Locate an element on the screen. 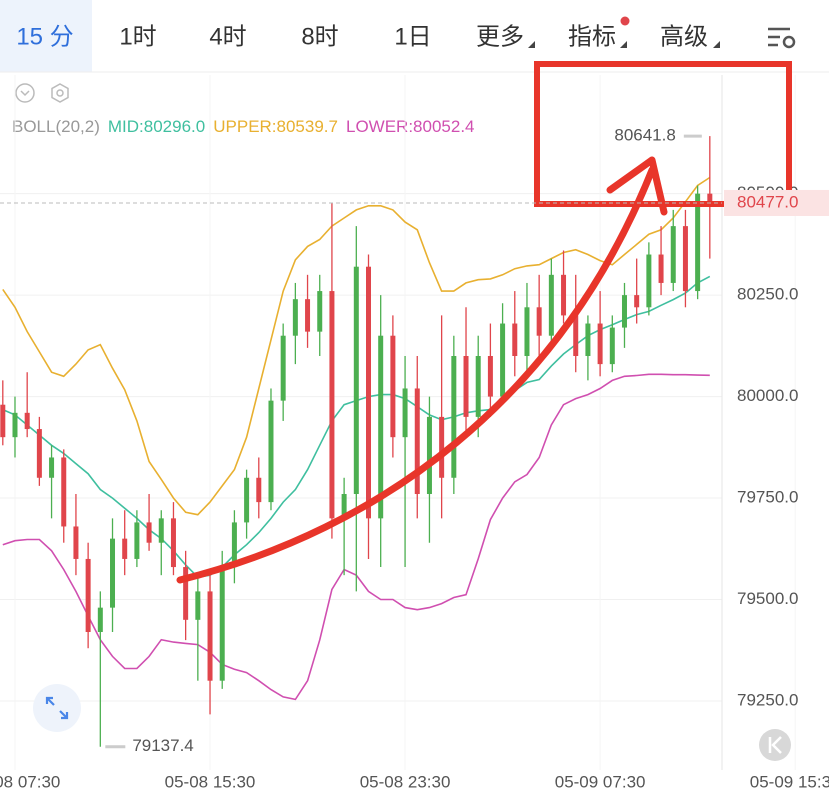  tab-bar is located at coordinates (414, 36).